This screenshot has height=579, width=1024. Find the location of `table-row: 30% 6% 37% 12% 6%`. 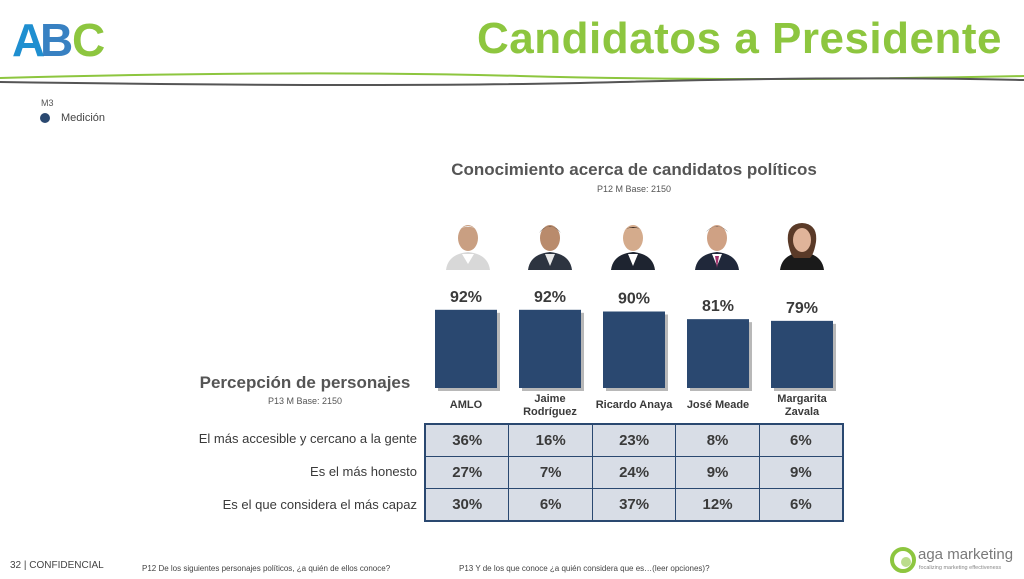

table-row: 30% 6% 37% 12% 6% is located at coordinates (634, 505).